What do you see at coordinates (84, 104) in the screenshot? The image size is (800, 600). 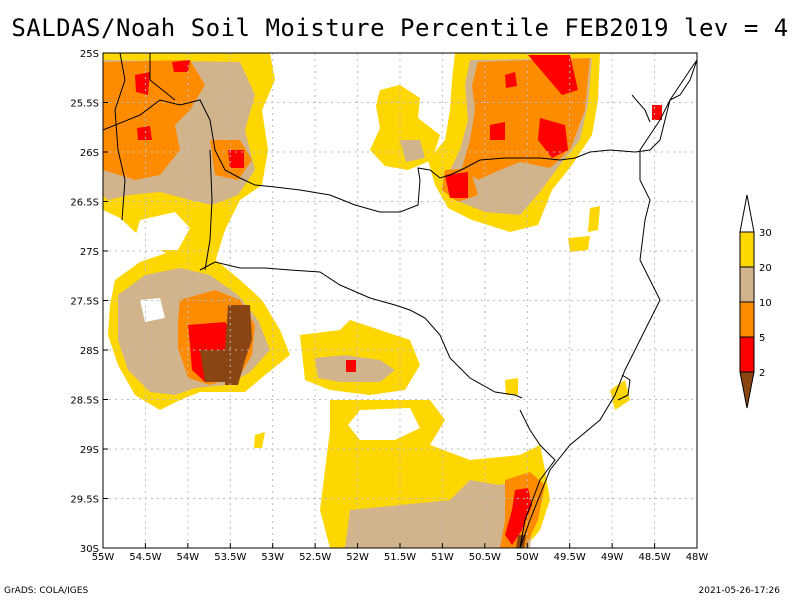 I see `y-tick-label: 25.5S` at bounding box center [84, 104].